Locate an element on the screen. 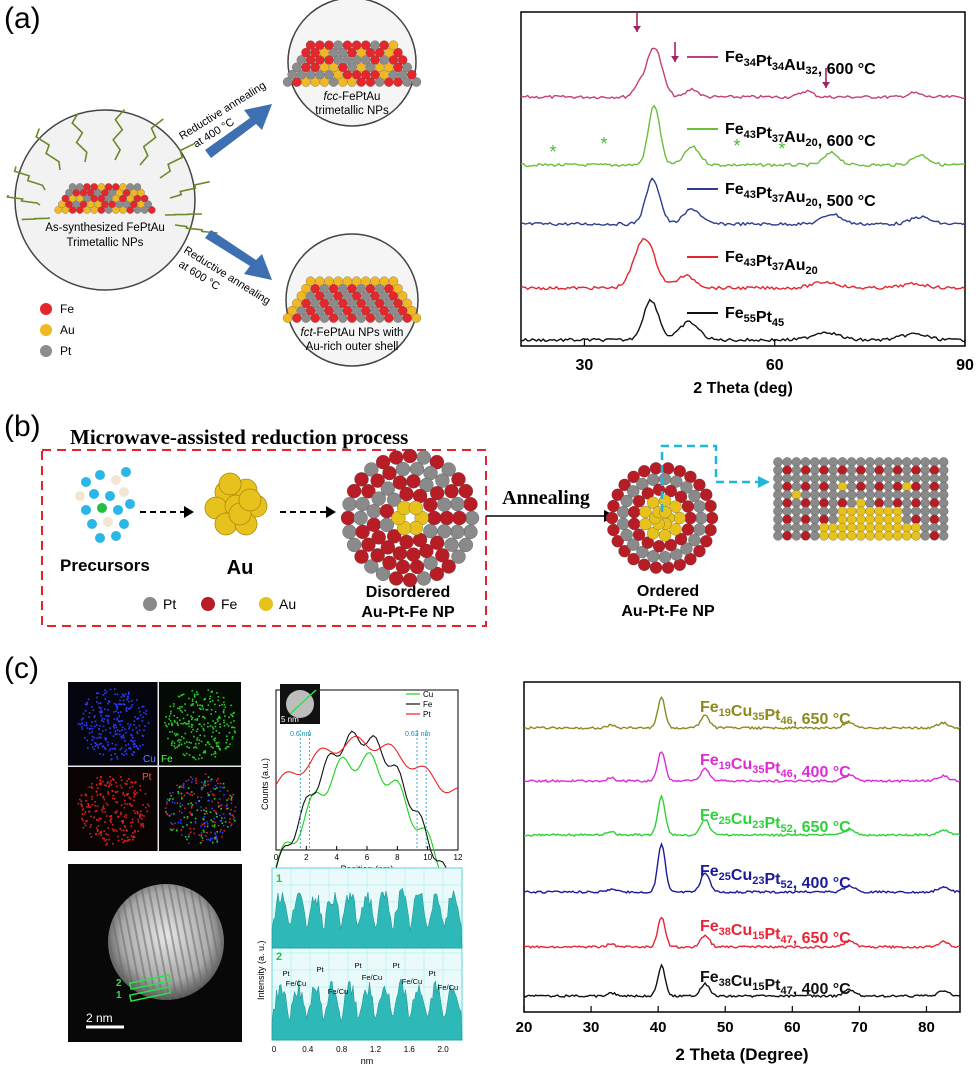 This screenshot has height=1068, width=980. start-np-atoms is located at coordinates (105, 198).